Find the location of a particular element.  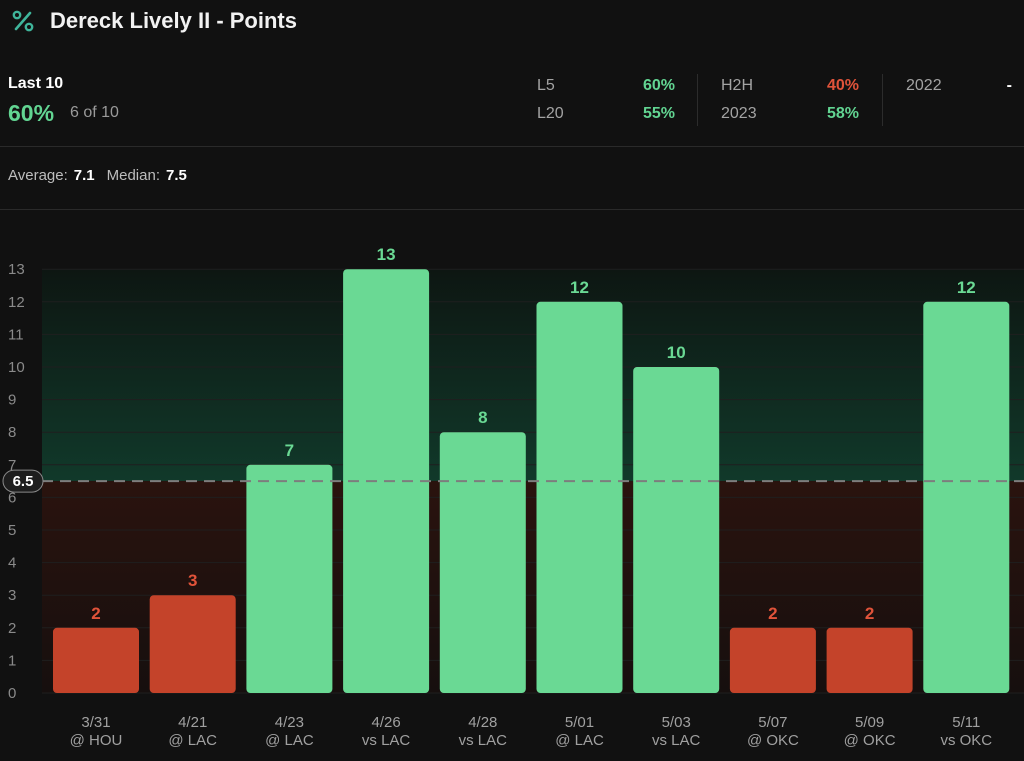

x-label-date: 4/21 is located at coordinates (192, 722).